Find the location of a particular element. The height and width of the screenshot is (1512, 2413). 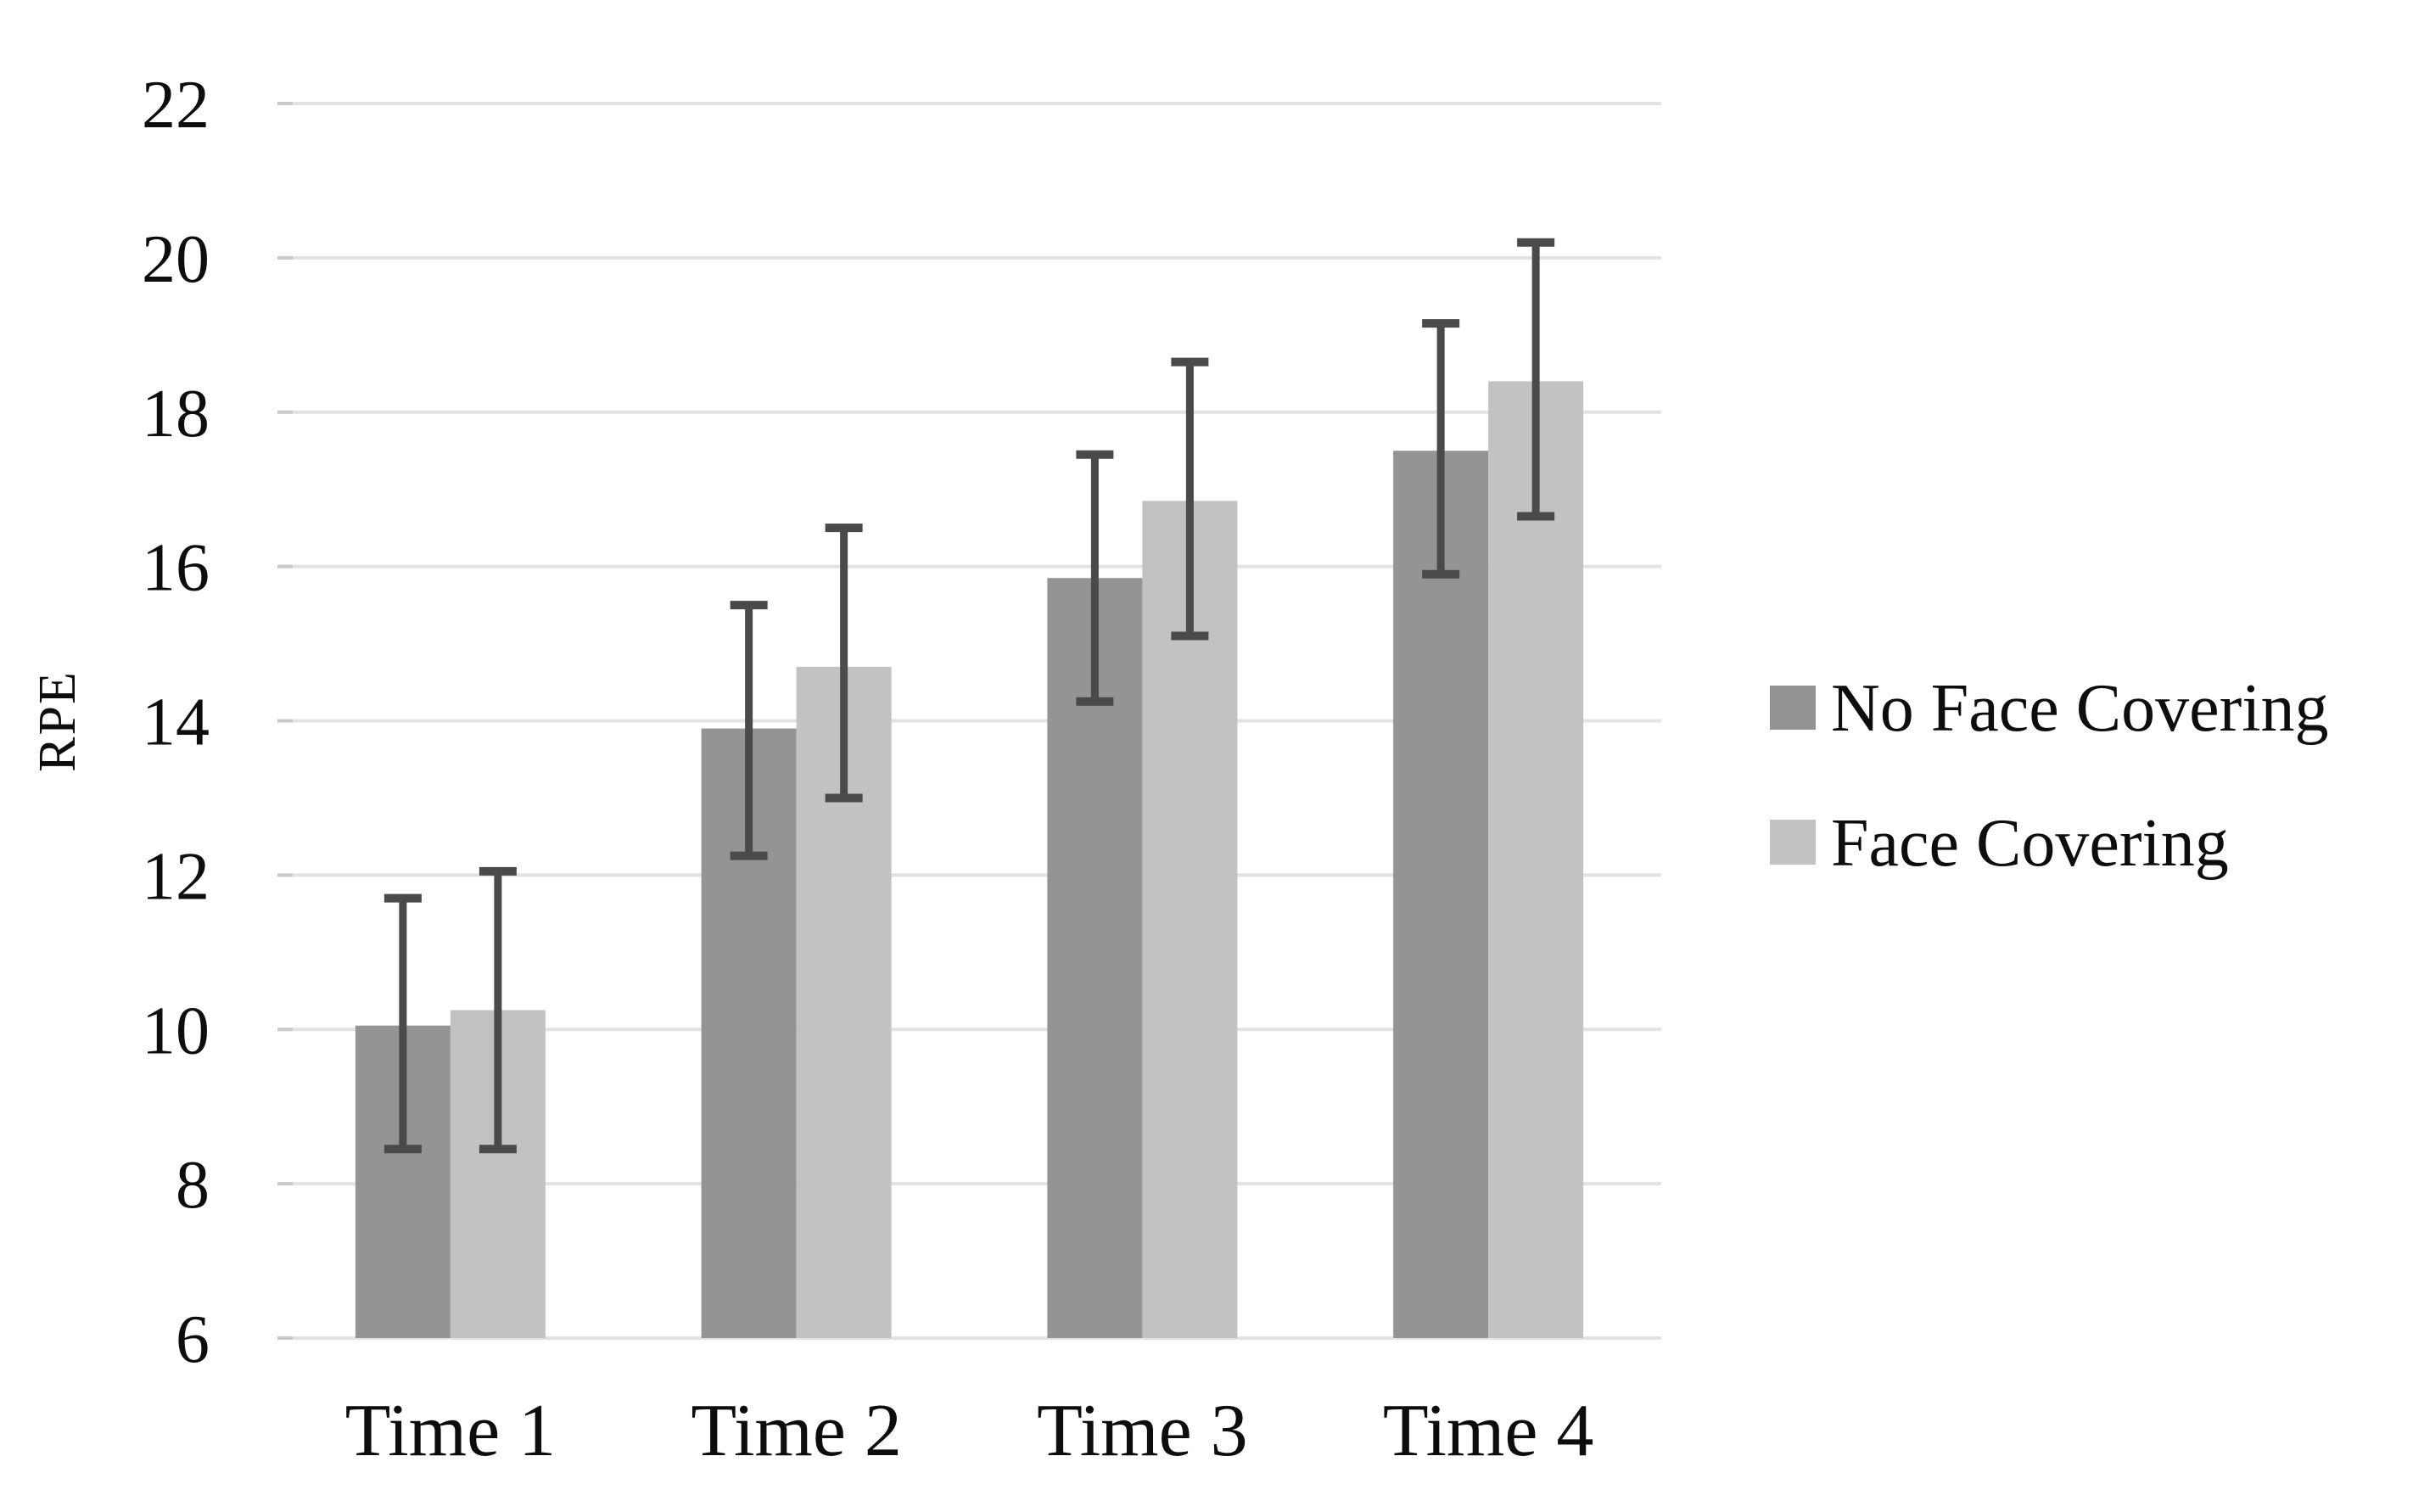

y-tick-labels-layer: 6 8 10 12 14 16 18 20 22 is located at coordinates (176, 722).